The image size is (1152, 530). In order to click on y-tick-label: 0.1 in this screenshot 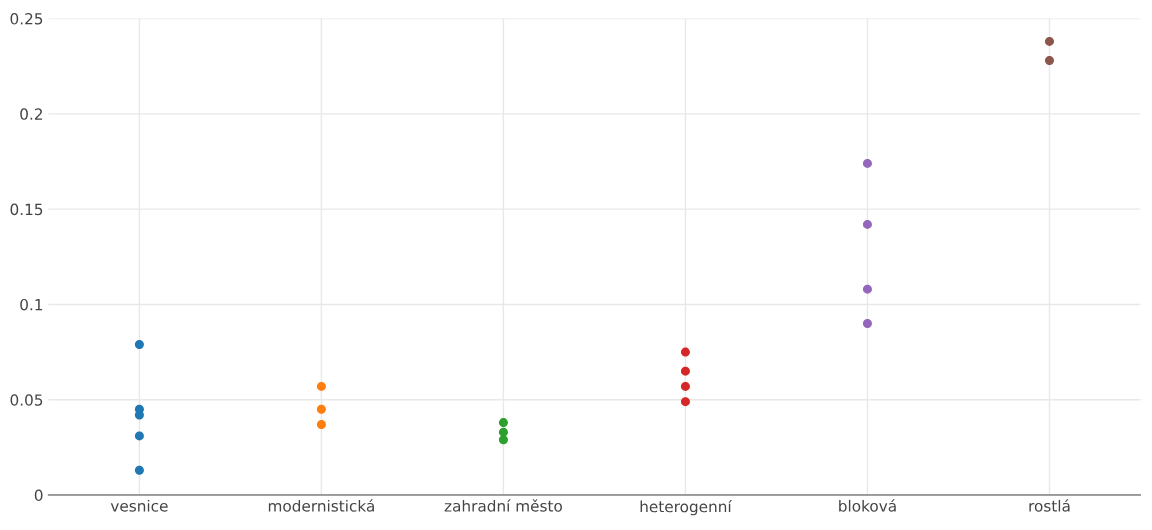, I will do `click(31, 304)`.